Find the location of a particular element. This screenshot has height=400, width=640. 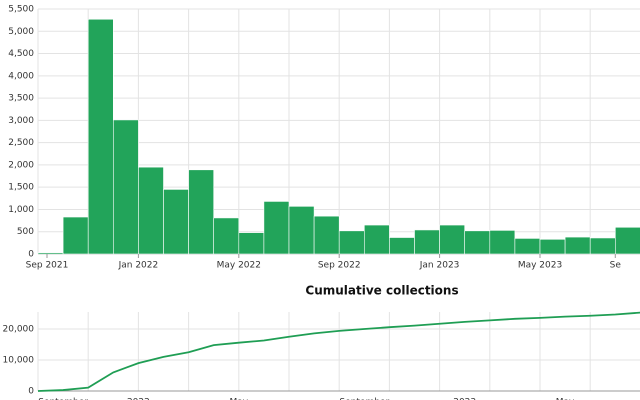

x-tick-label: May 2023 is located at coordinates (540, 266).